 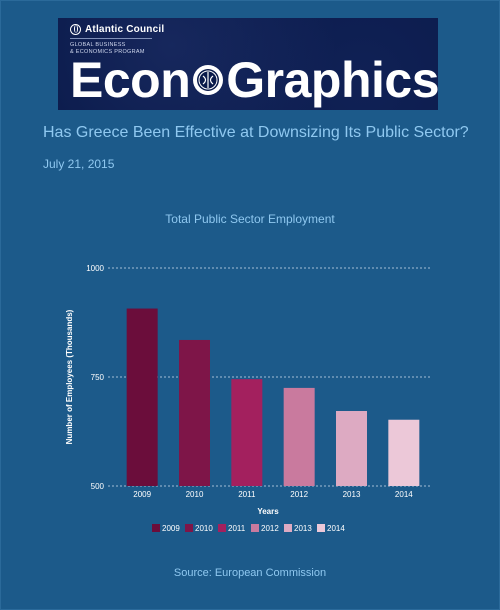 What do you see at coordinates (204, 528) in the screenshot?
I see `legend-label: 2010` at bounding box center [204, 528].